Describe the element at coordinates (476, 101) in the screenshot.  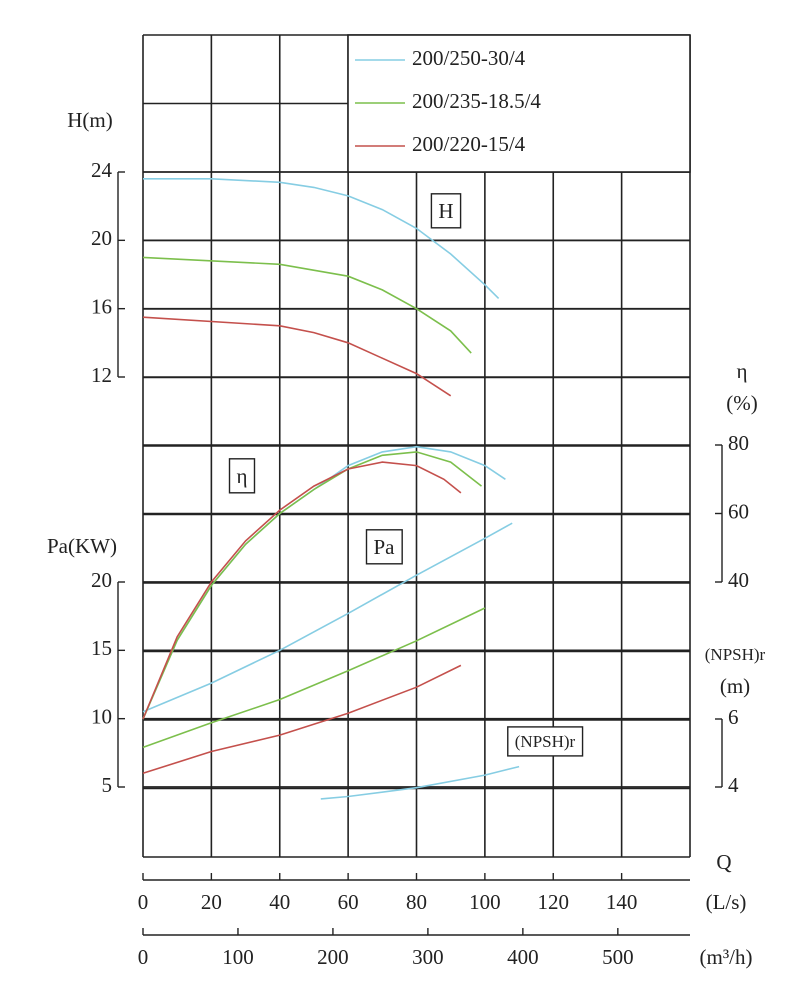
I see `legend-label: 200/235-18.5/4` at that location.